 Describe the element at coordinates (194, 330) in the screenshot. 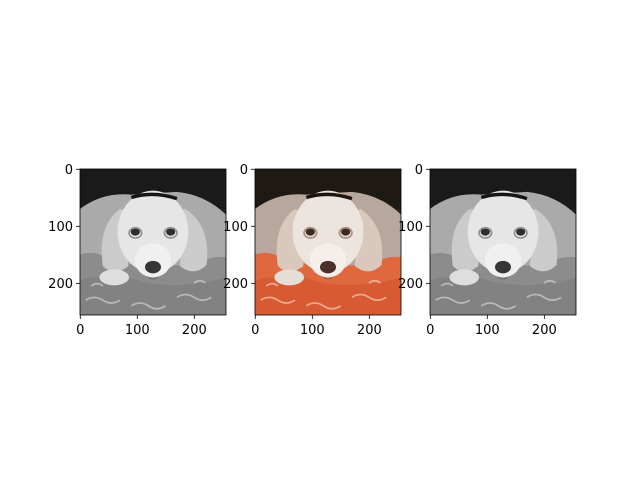

I see `x-tick-label-1-2: 200` at that location.